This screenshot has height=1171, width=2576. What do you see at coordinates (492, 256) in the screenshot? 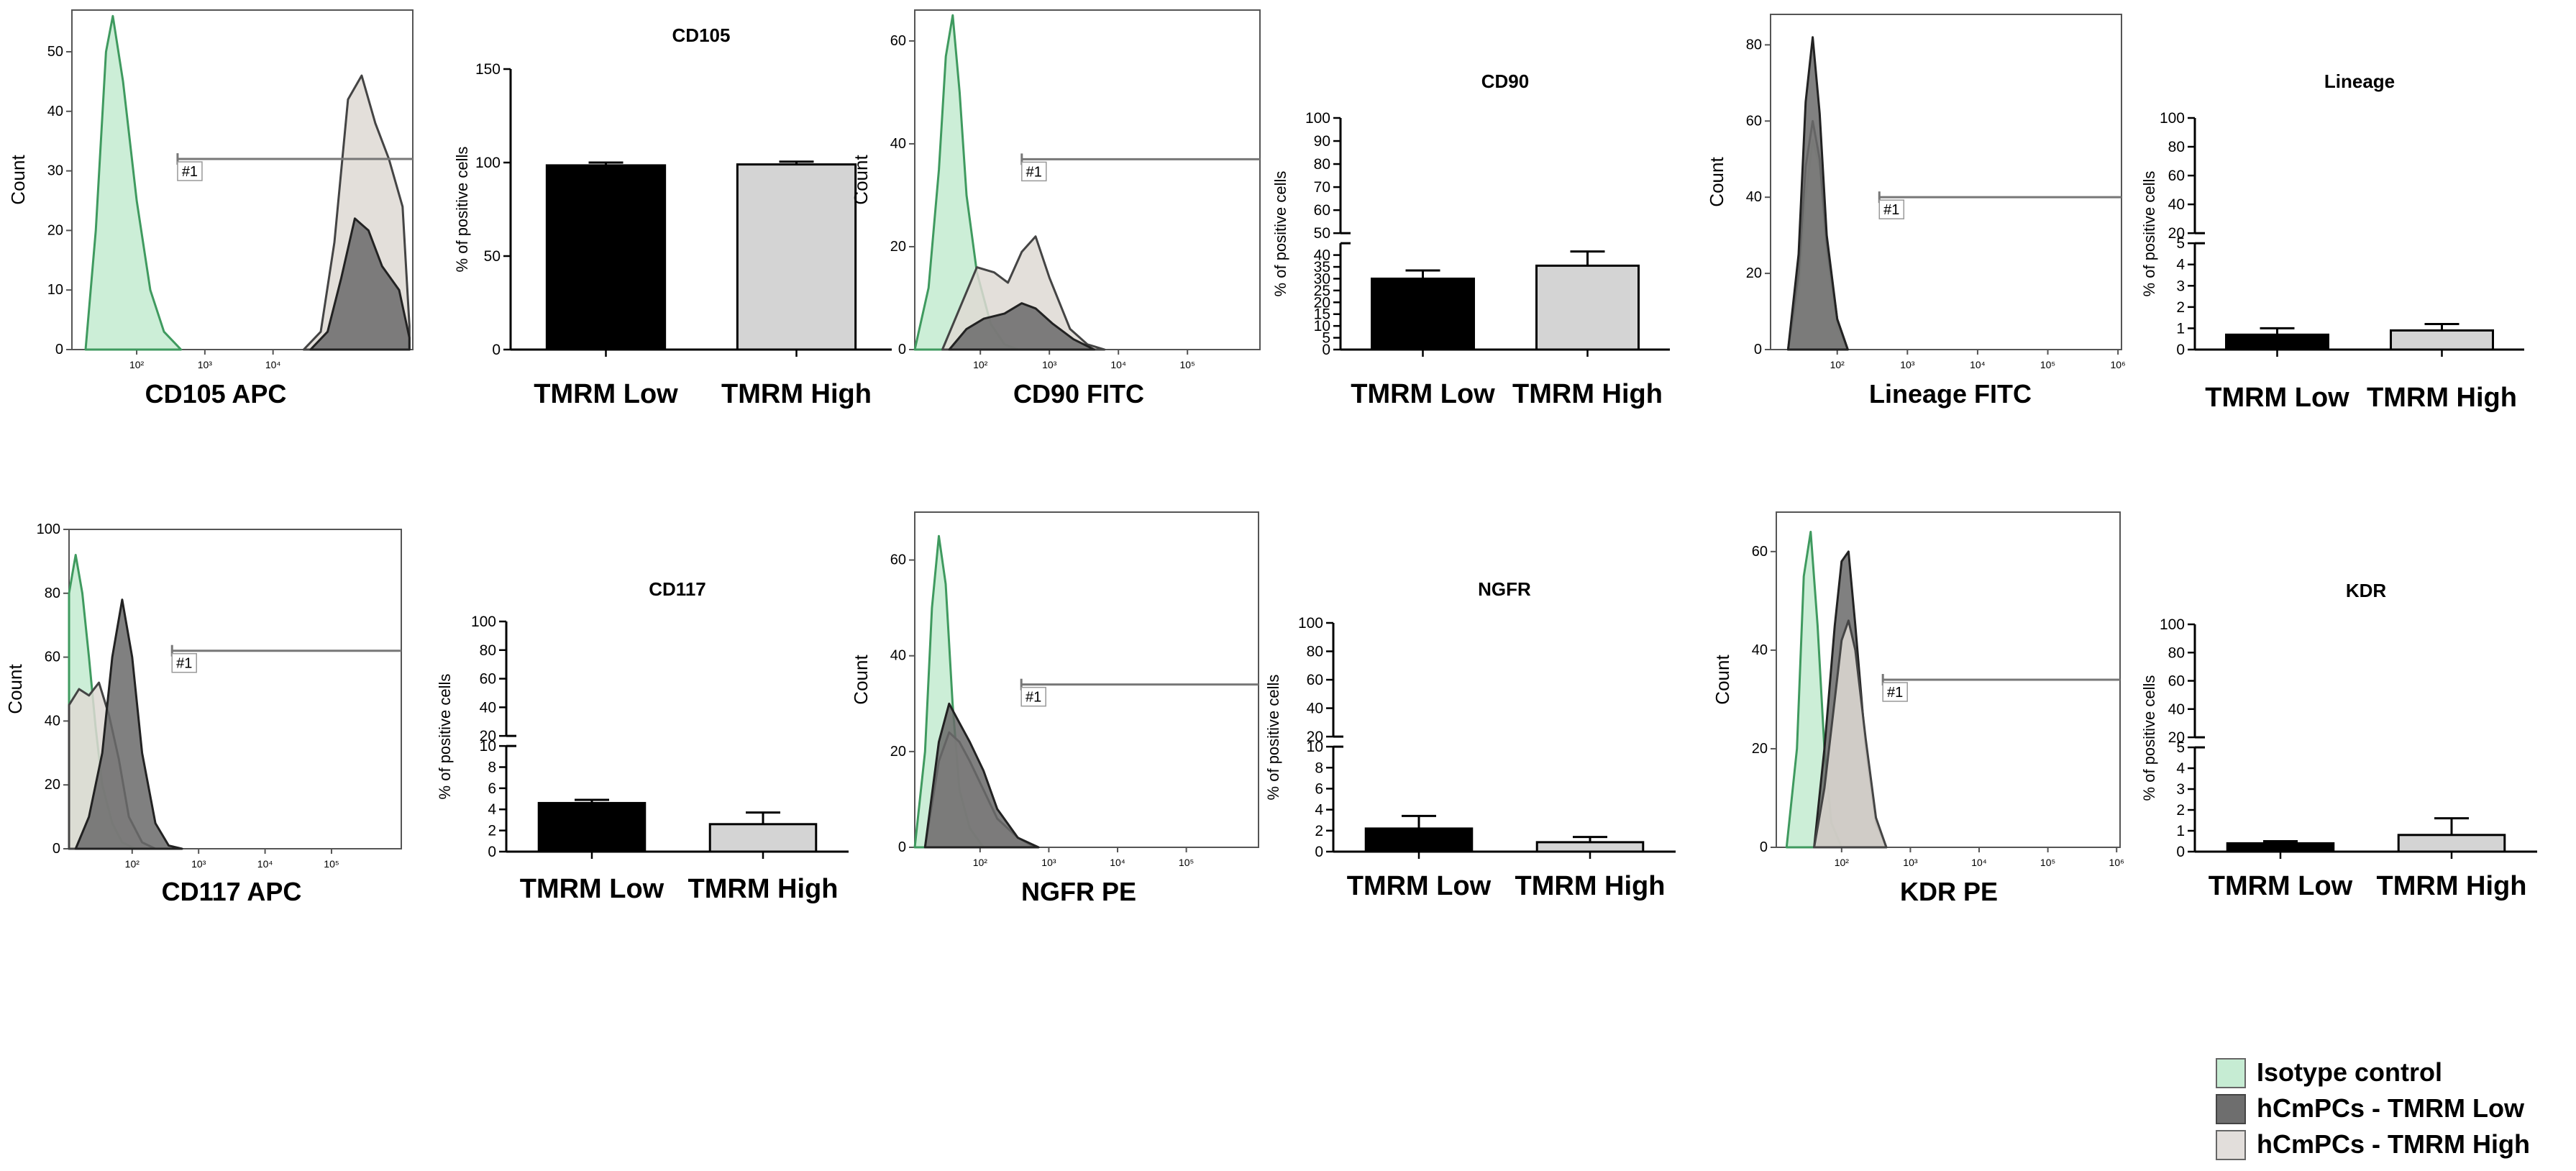
I see `y-tick-label: 50` at bounding box center [492, 256].